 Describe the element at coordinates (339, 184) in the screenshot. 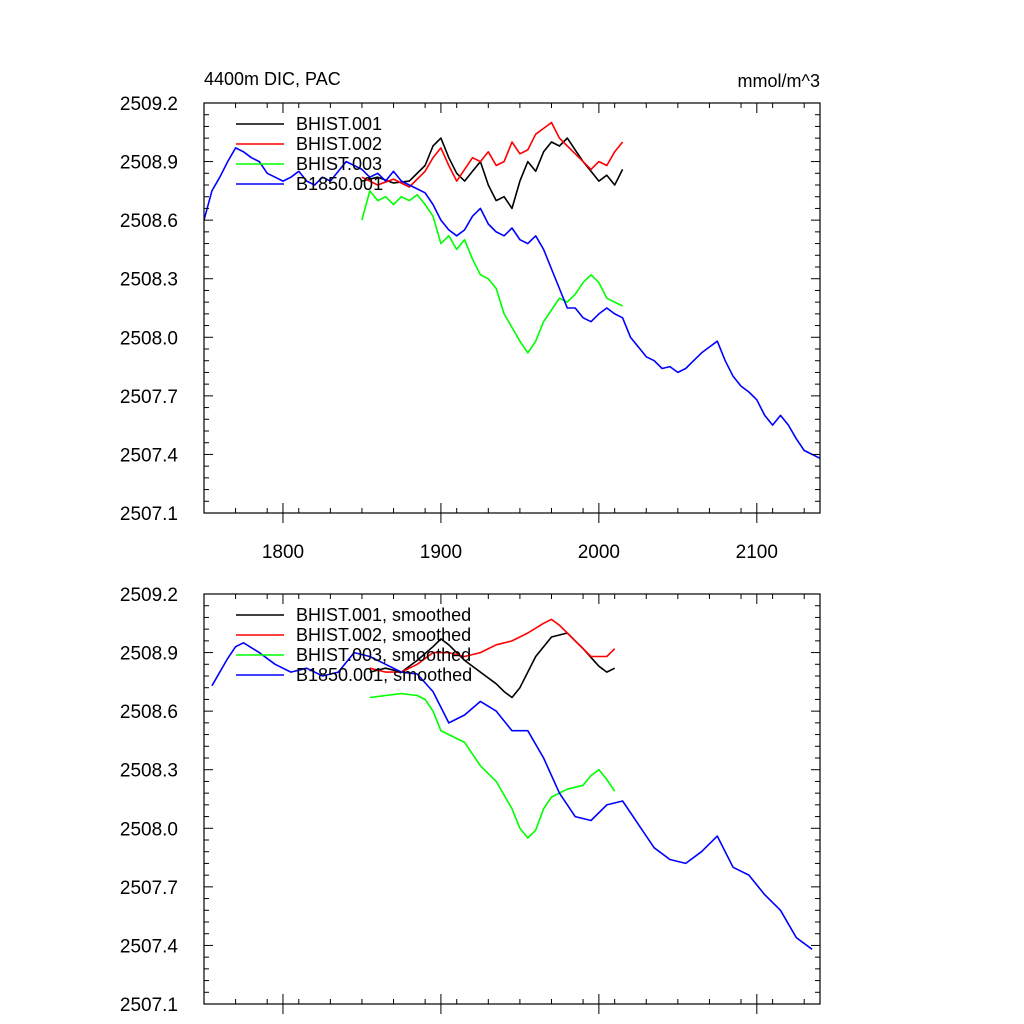

I see `legend-label: B1850.001` at that location.